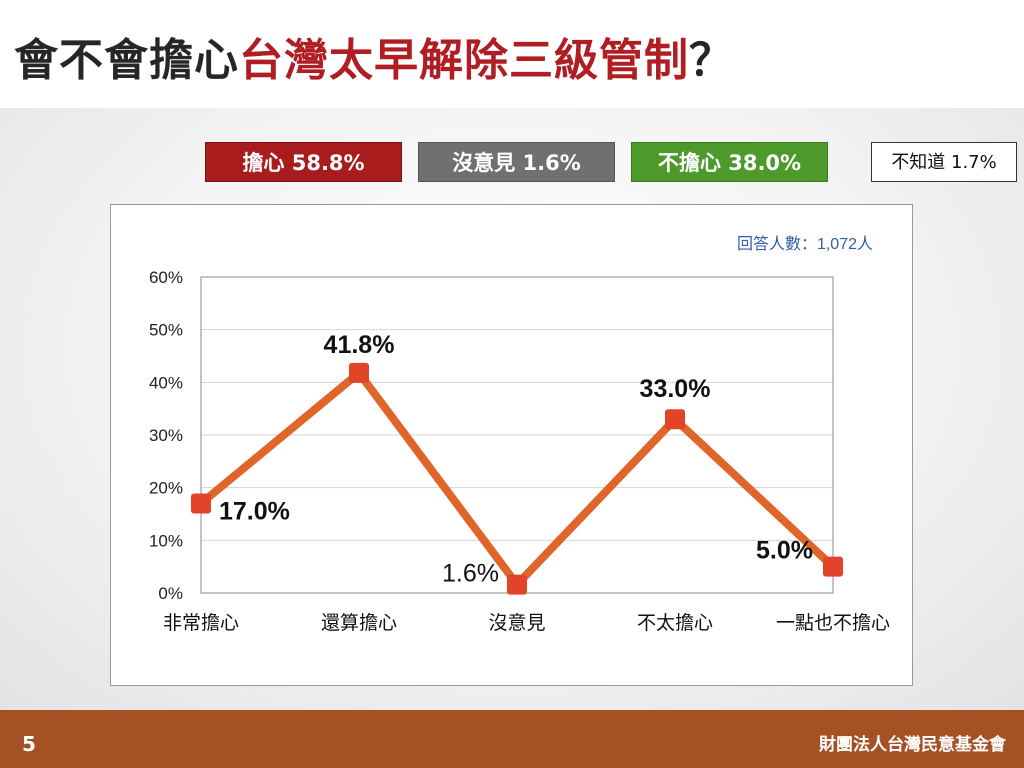  I want to click on legend-no-opinion-box: 沒意見 1.6%, so click(516, 162).